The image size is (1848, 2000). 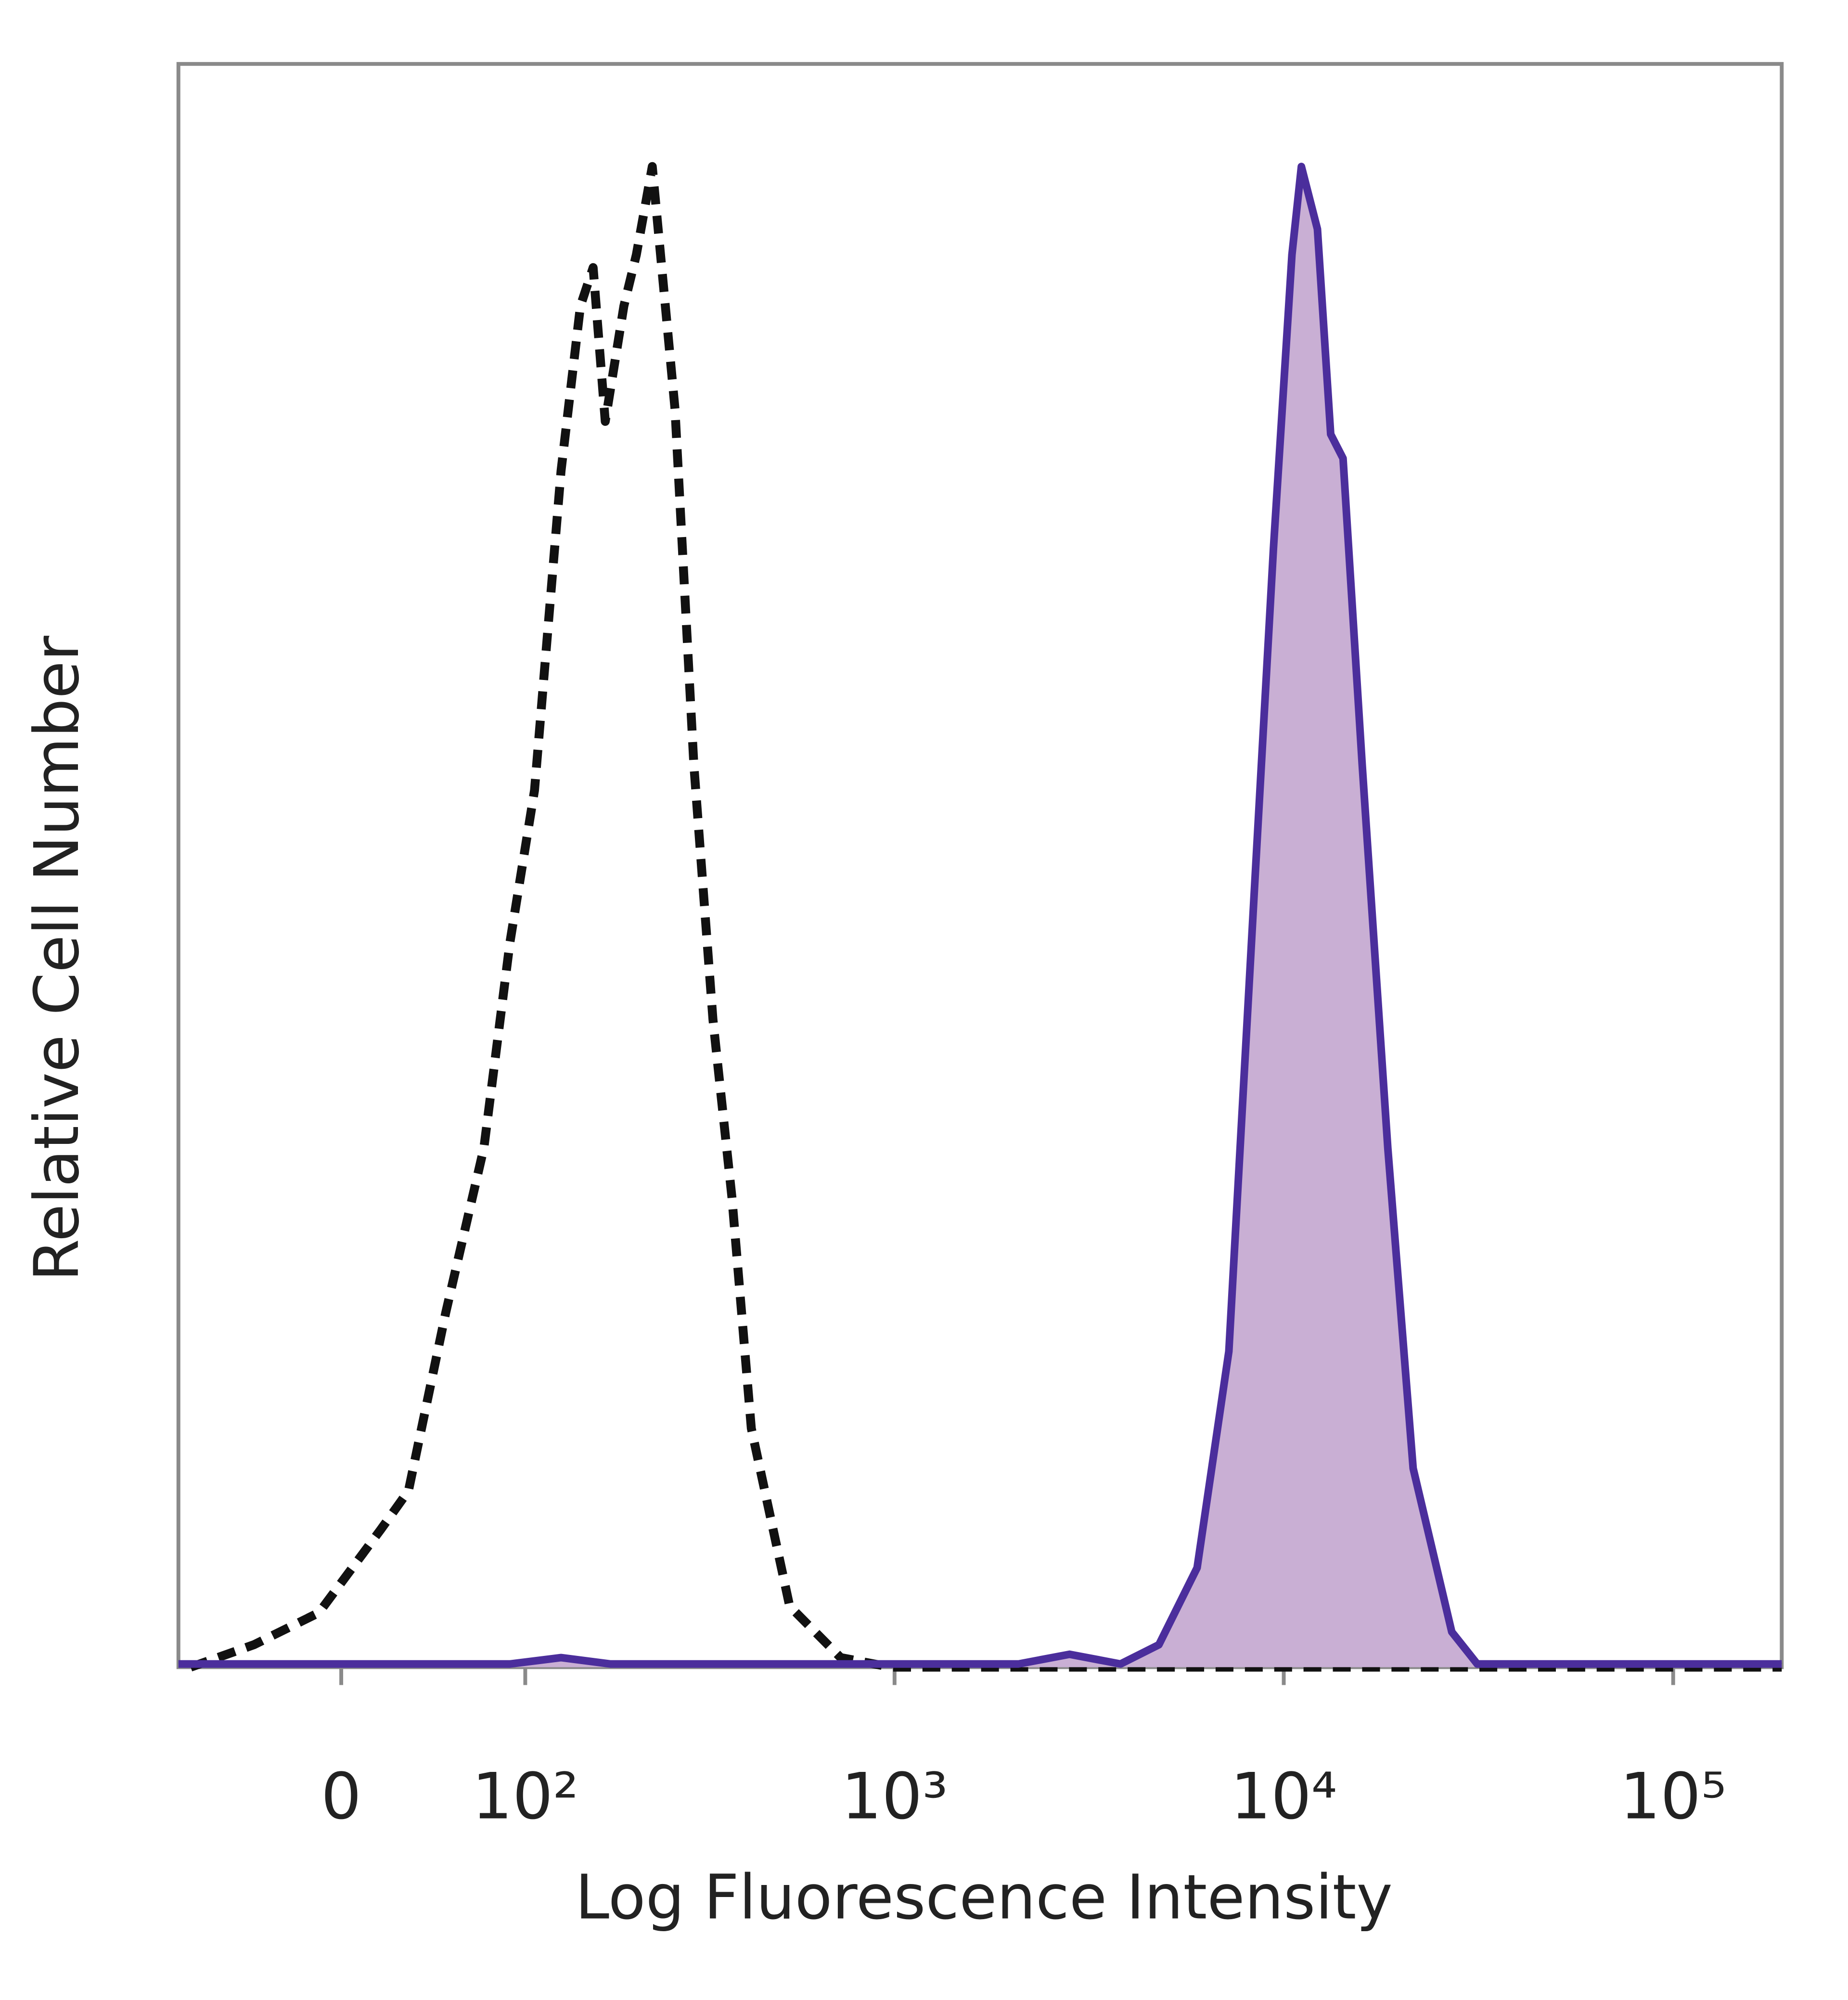 I want to click on x-tick-label: 10³, so click(x=894, y=1797).